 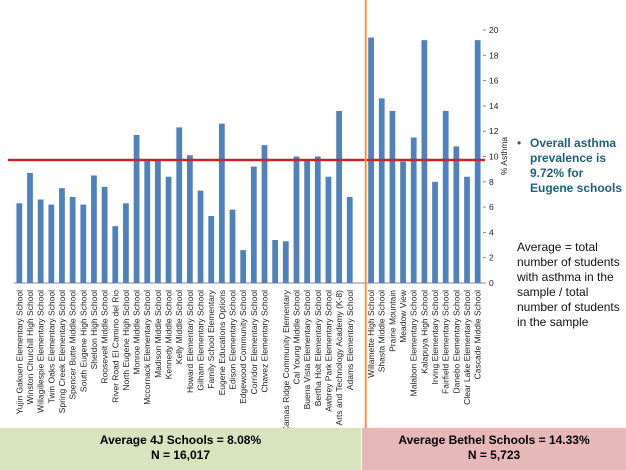 What do you see at coordinates (414, 343) in the screenshot?
I see `x-tick-label: Malabon Elementary School` at bounding box center [414, 343].